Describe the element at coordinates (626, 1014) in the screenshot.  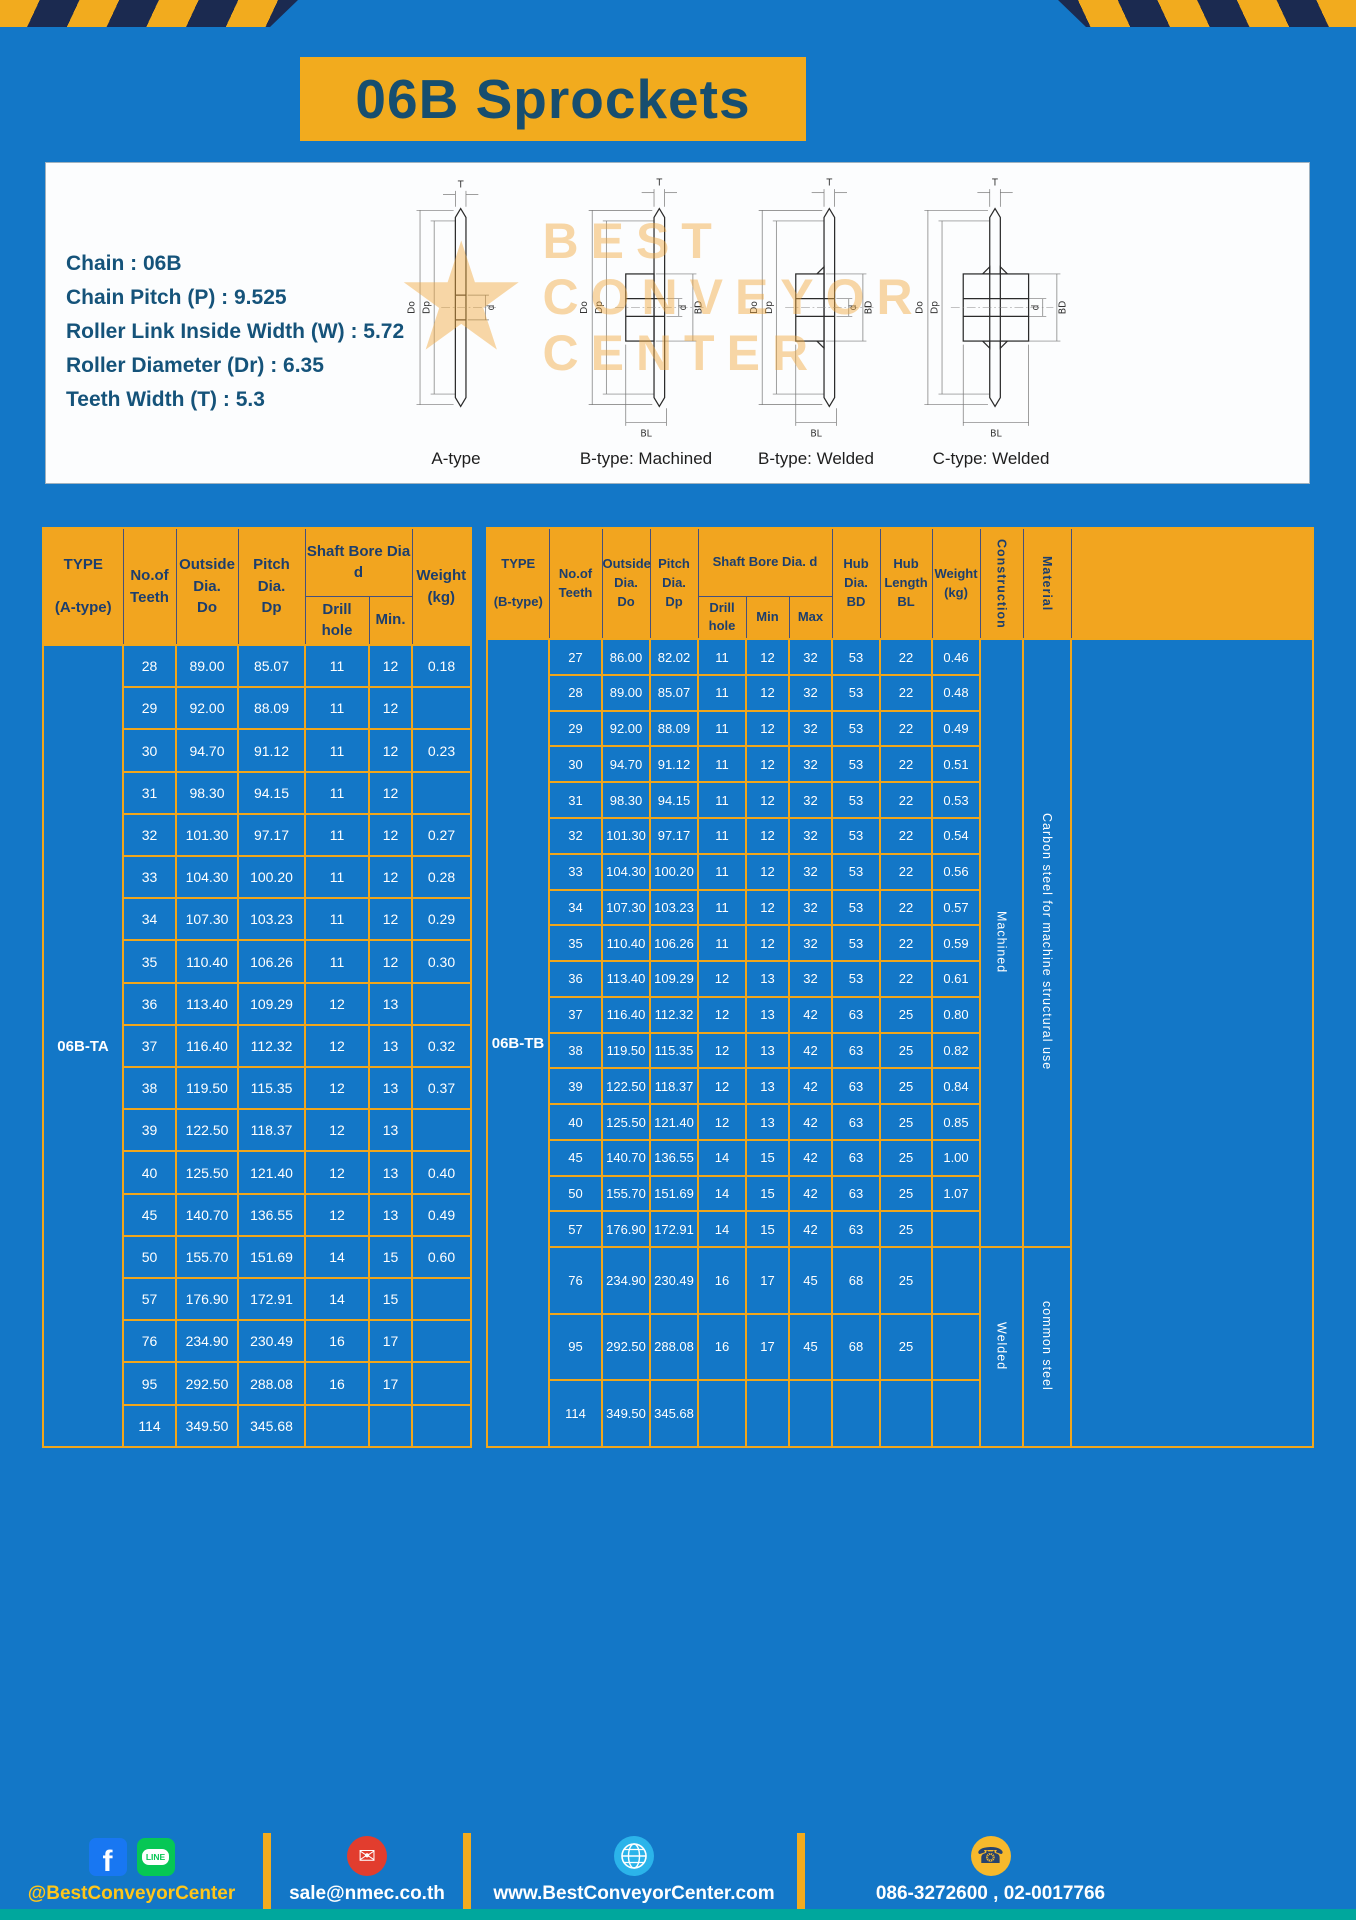
I see `data-cell: 116.40` at that location.